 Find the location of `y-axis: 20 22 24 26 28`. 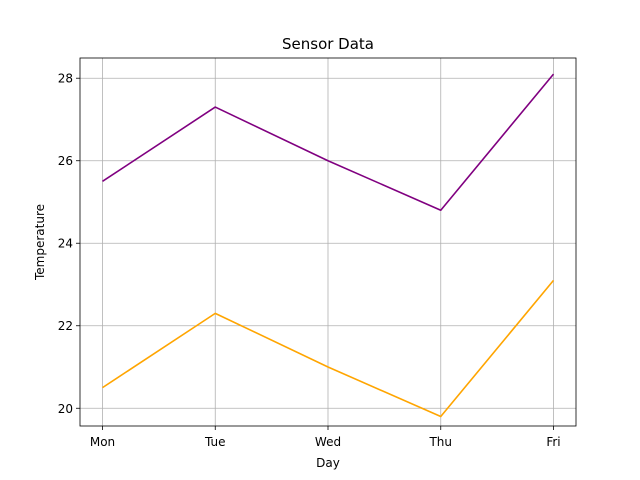

y-axis: 20 22 24 26 28 is located at coordinates (69, 244).